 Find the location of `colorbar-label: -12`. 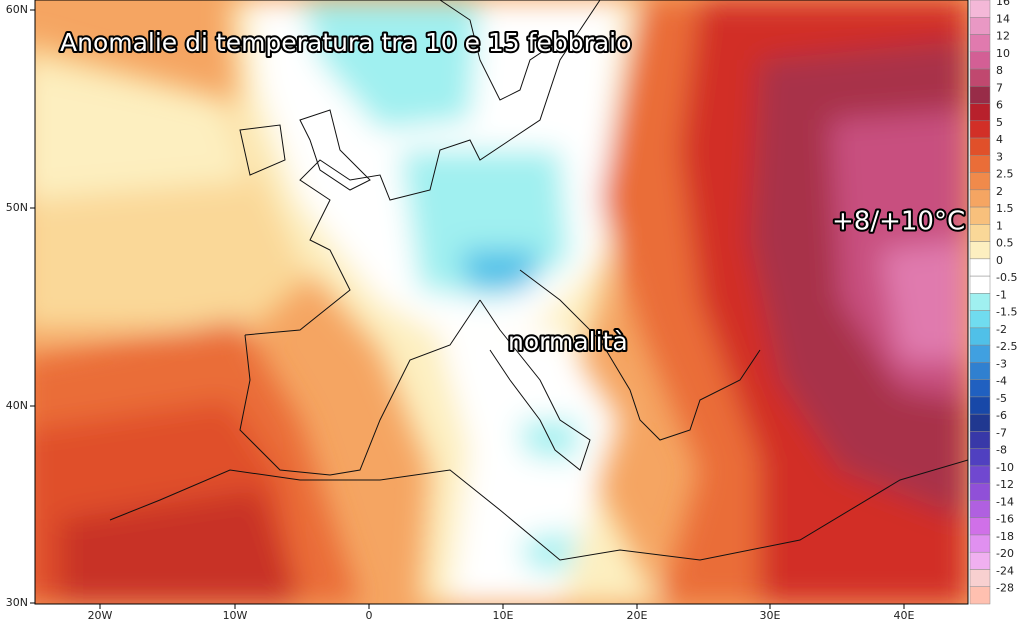

colorbar-label: -12 is located at coordinates (1005, 484).